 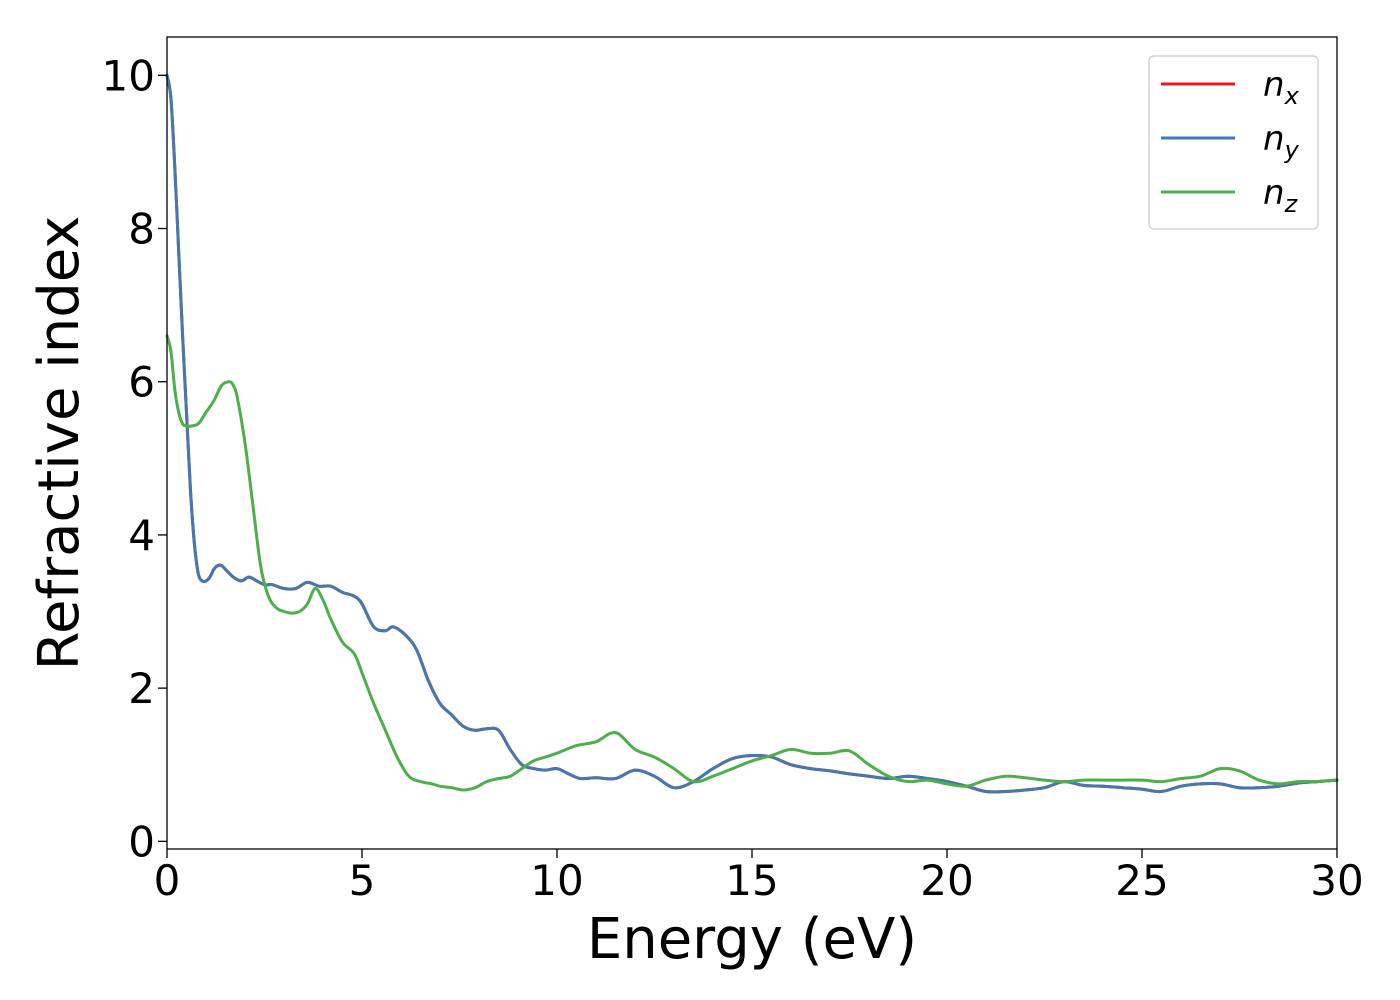 I want to click on legend: nx ny nz, so click(x=1233, y=142).